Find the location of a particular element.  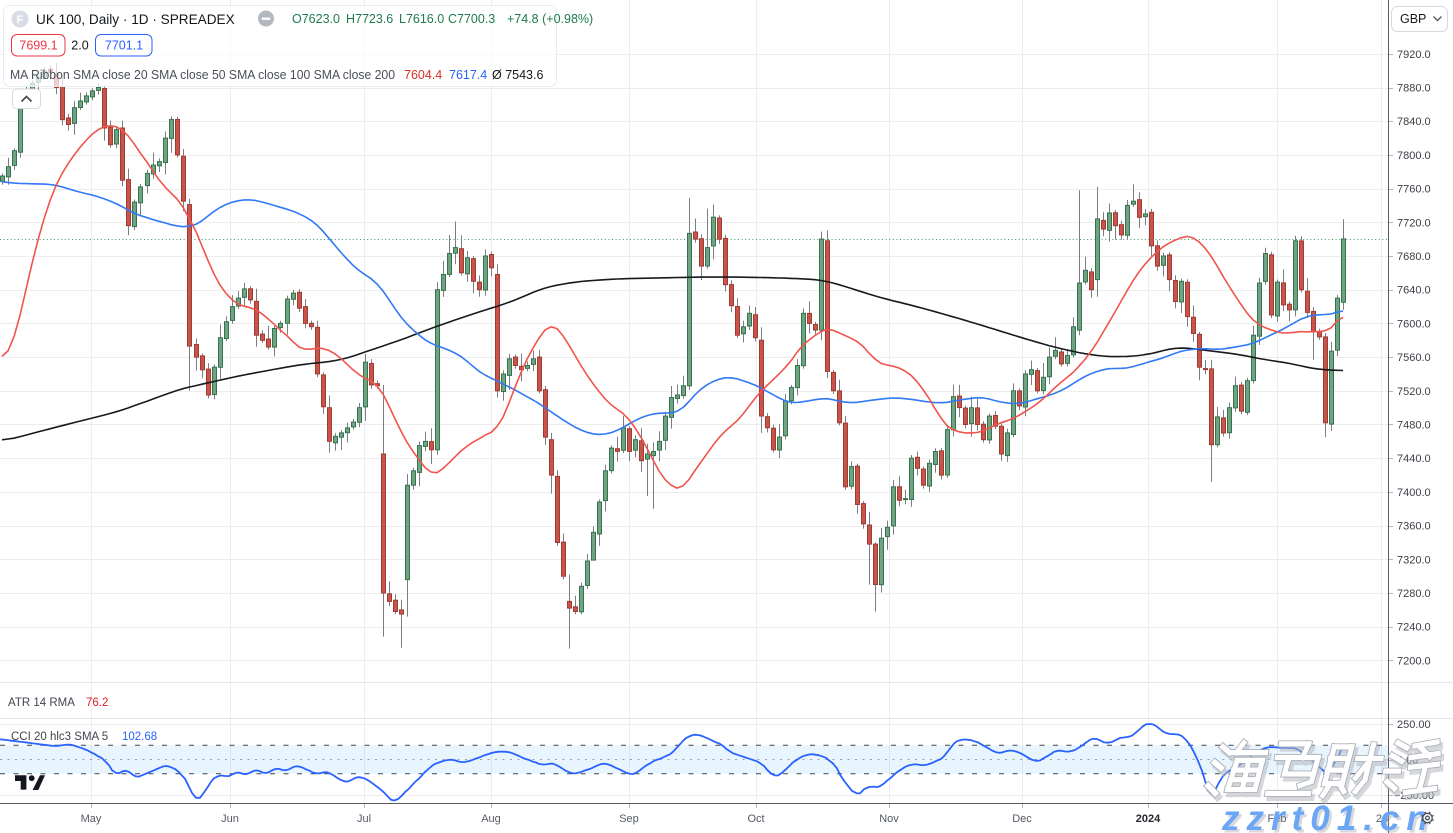

svg-text: 7840.0 is located at coordinates (1414, 122).